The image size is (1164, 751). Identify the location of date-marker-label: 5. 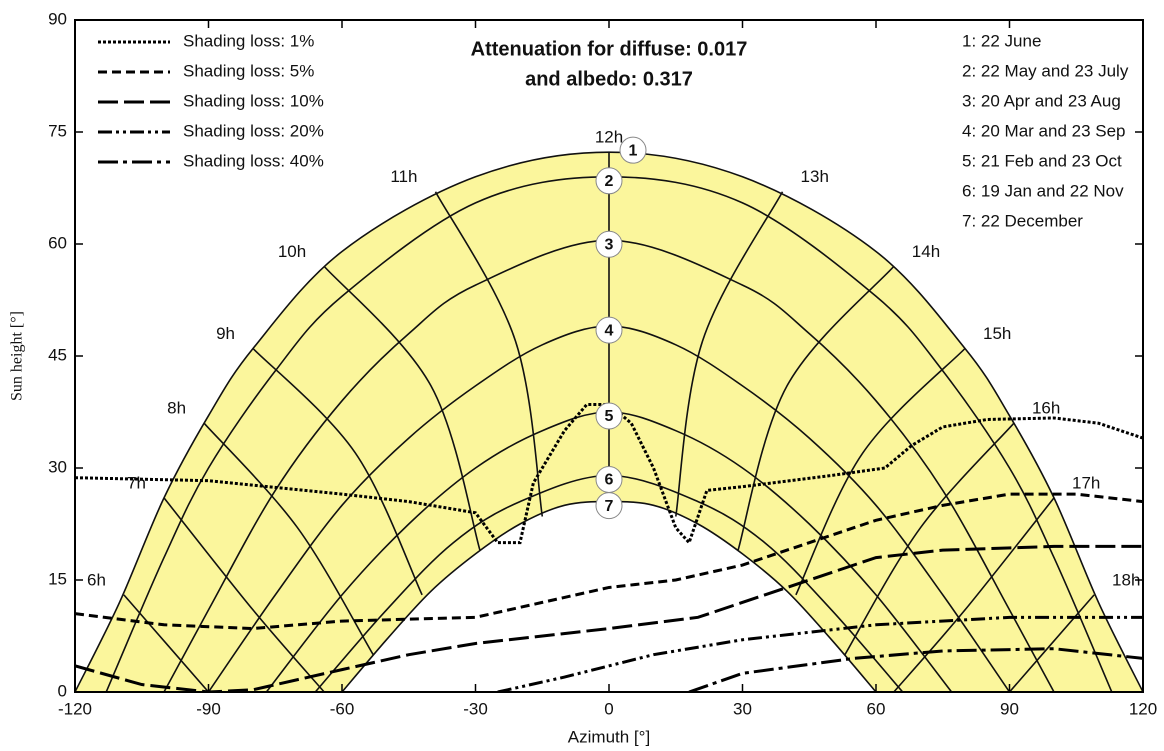
(609, 416).